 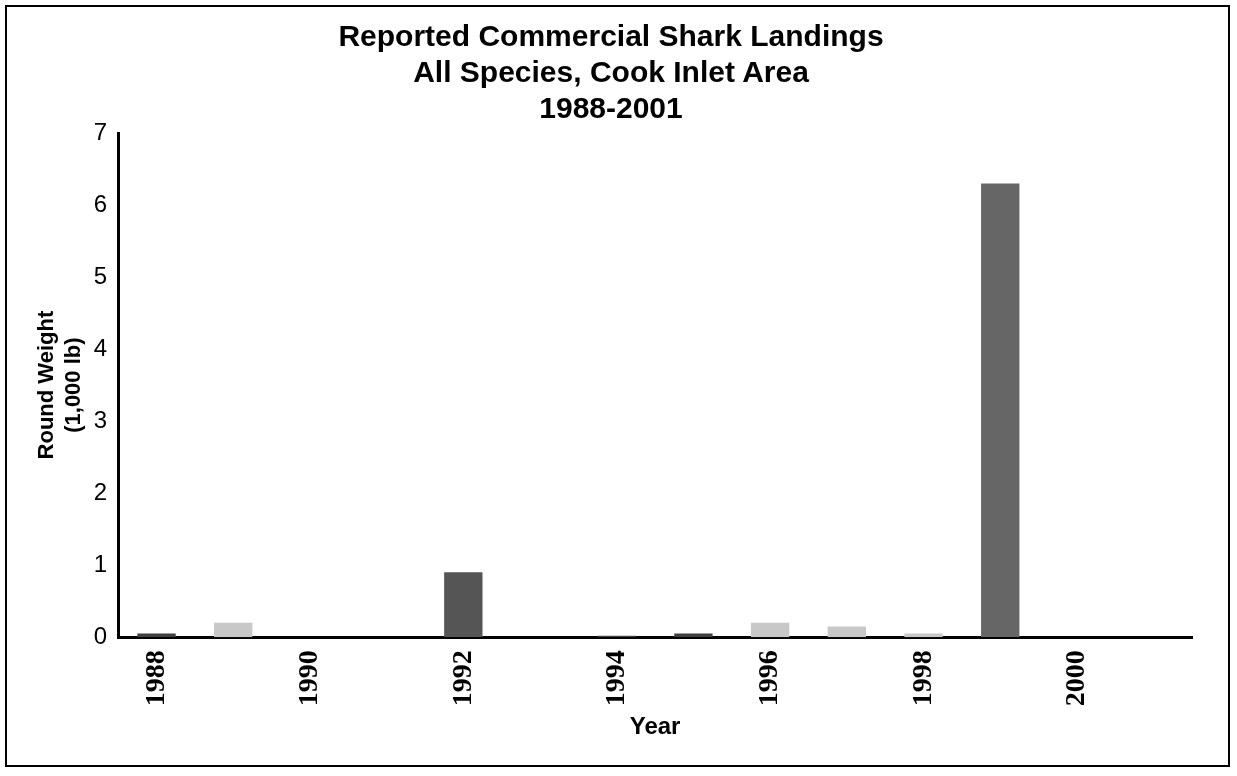 I want to click on text: Round Weight, so click(x=46, y=385).